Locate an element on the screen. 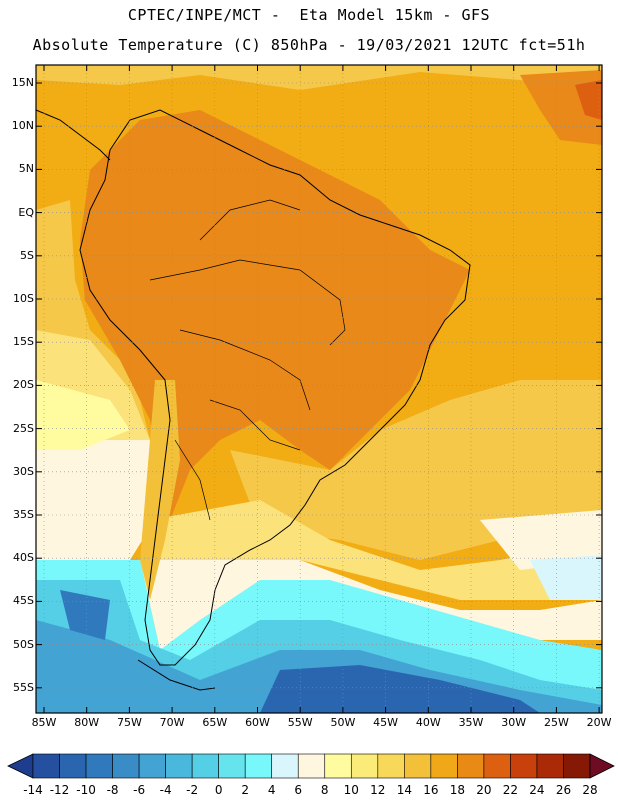 This screenshot has height=800, width=618. lat-label: 45S is located at coordinates (23, 601).